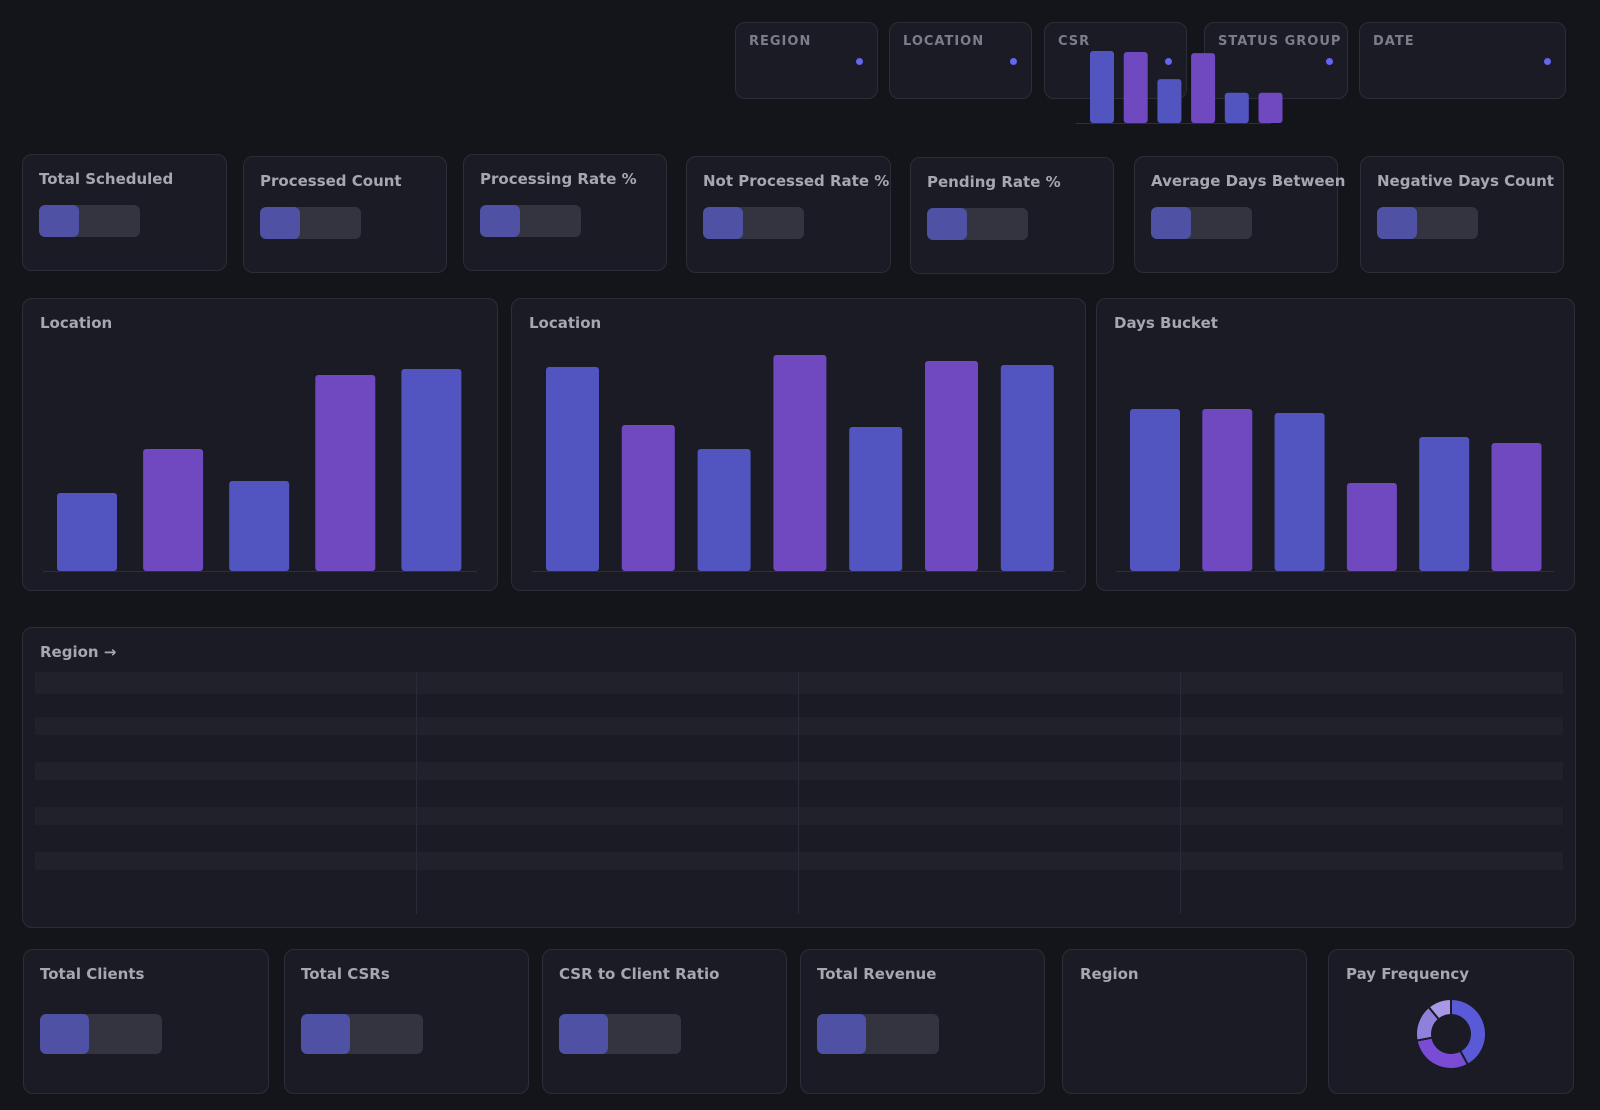 The image size is (1600, 1110). Describe the element at coordinates (806, 60) in the screenshot. I see `filter-region: REGION` at that location.